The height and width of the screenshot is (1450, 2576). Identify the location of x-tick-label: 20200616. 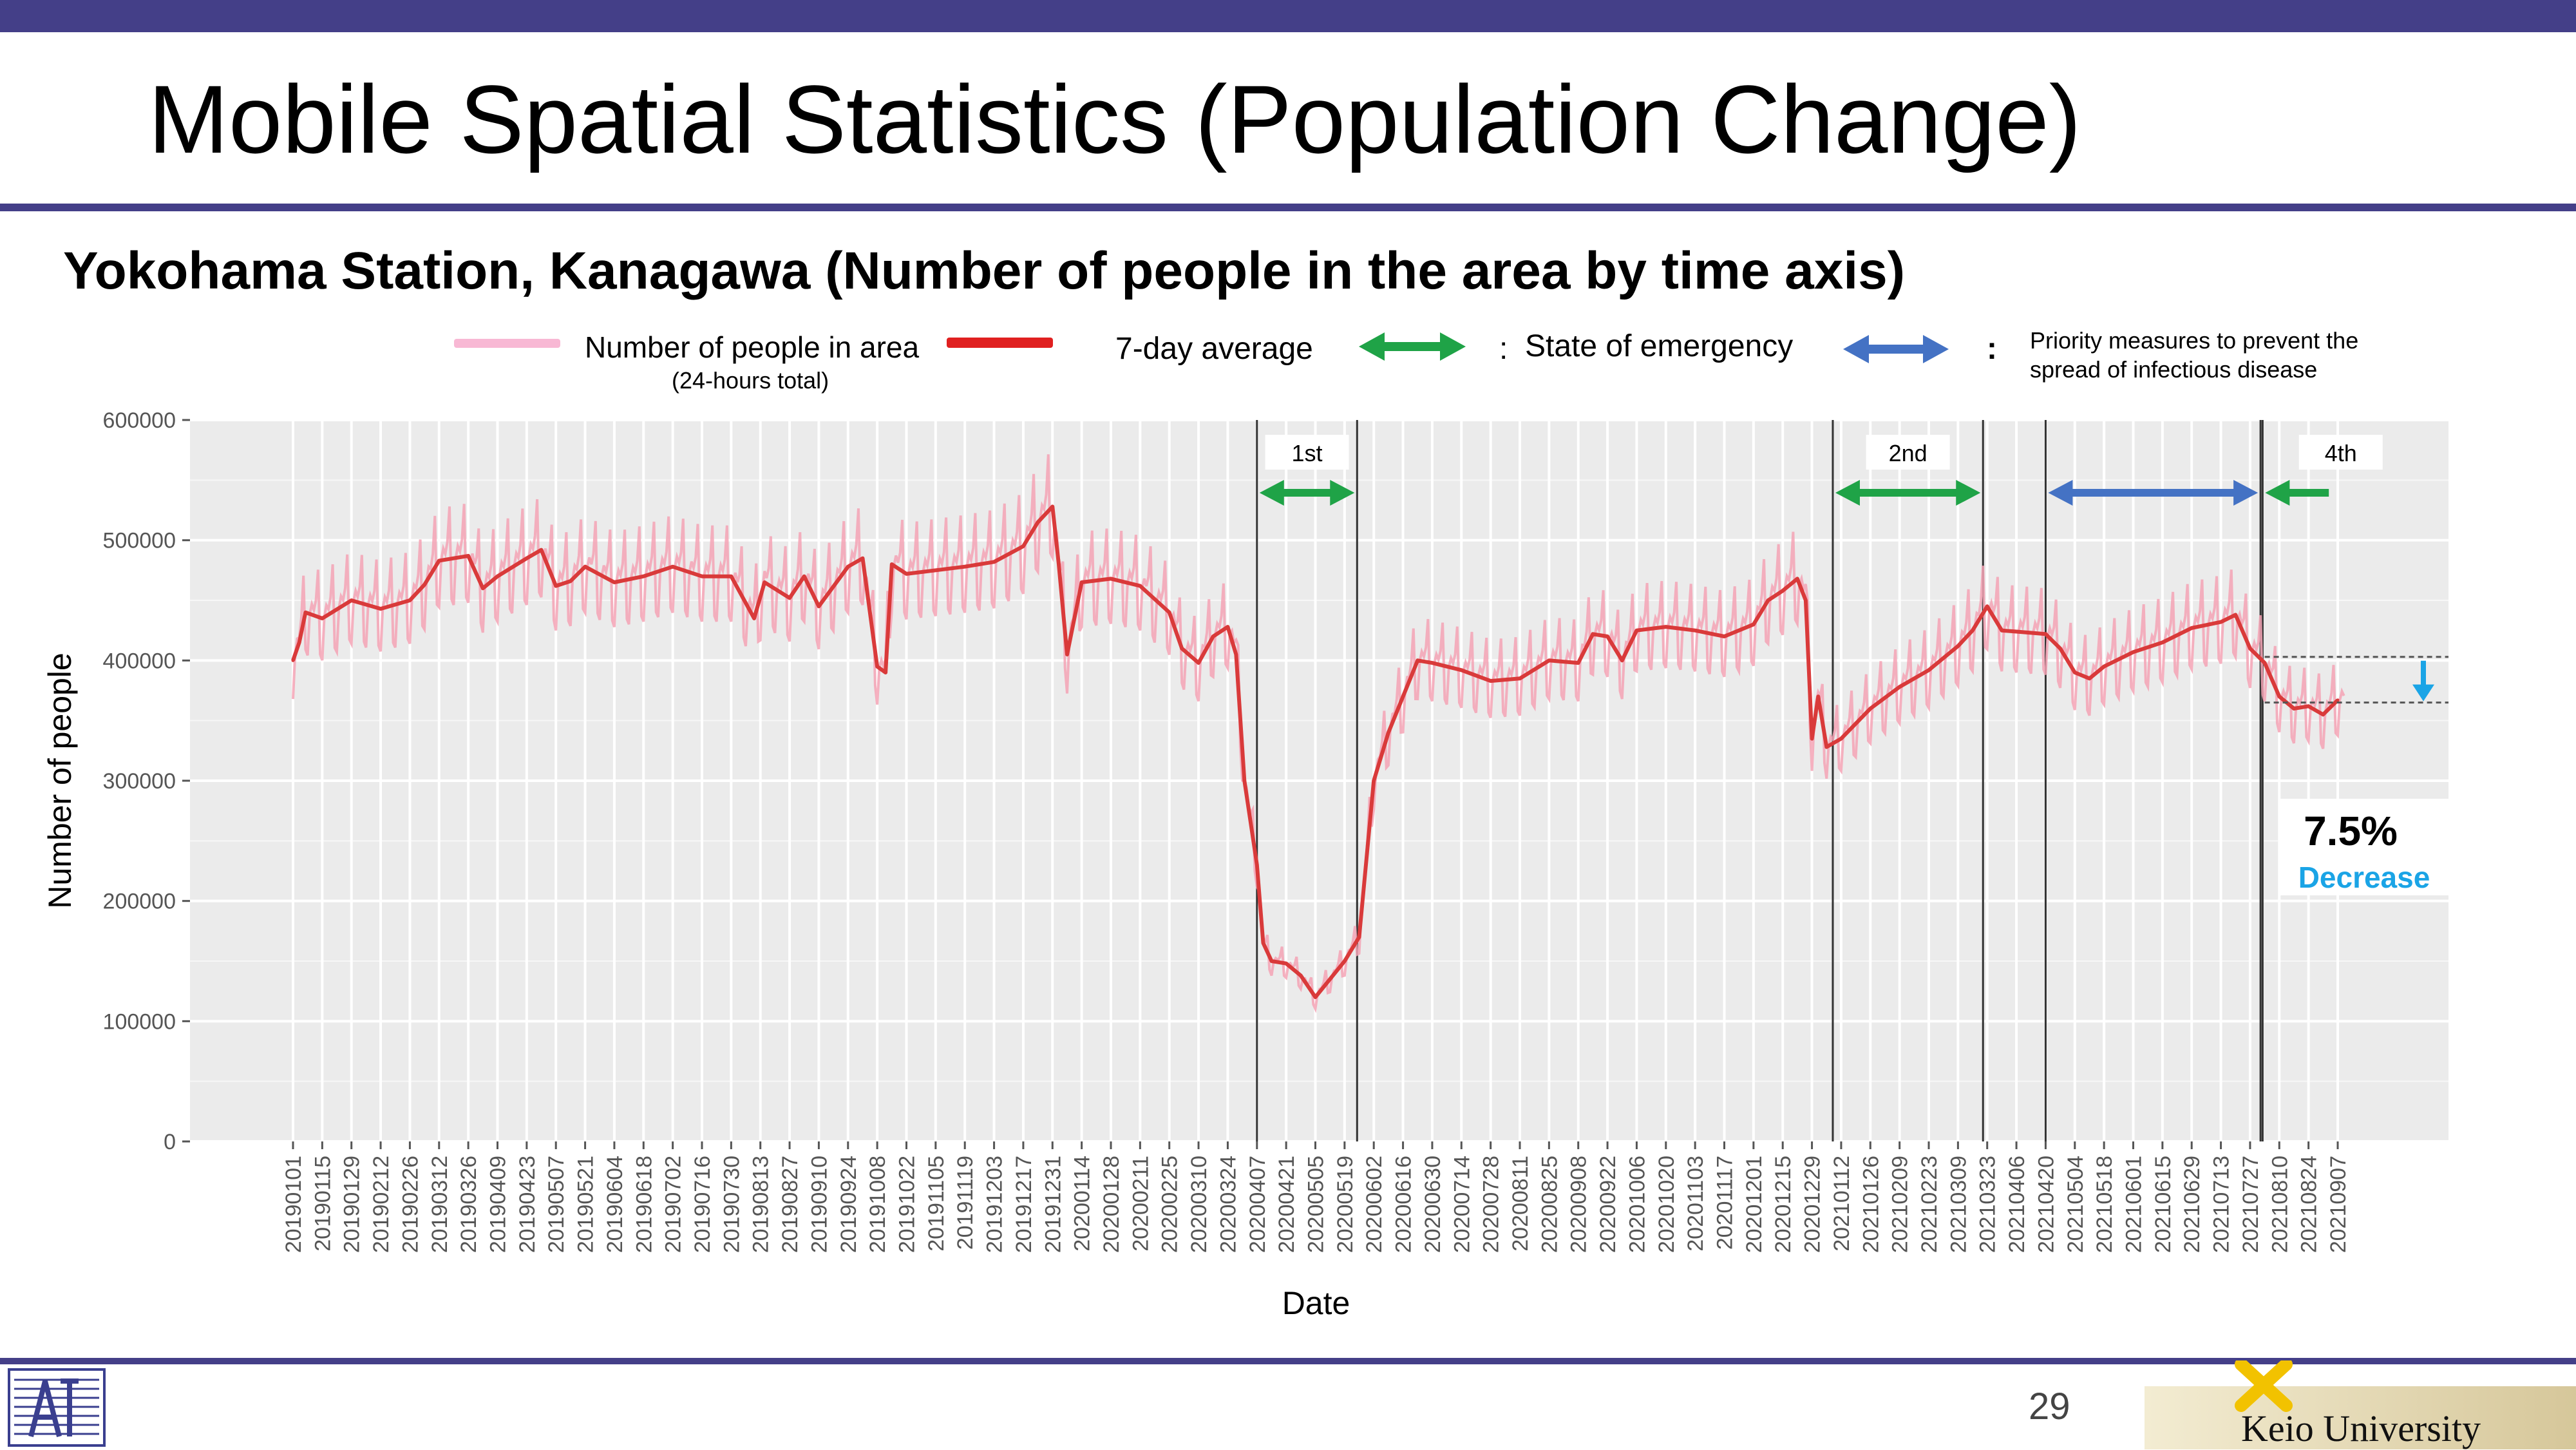
(1404, 1205).